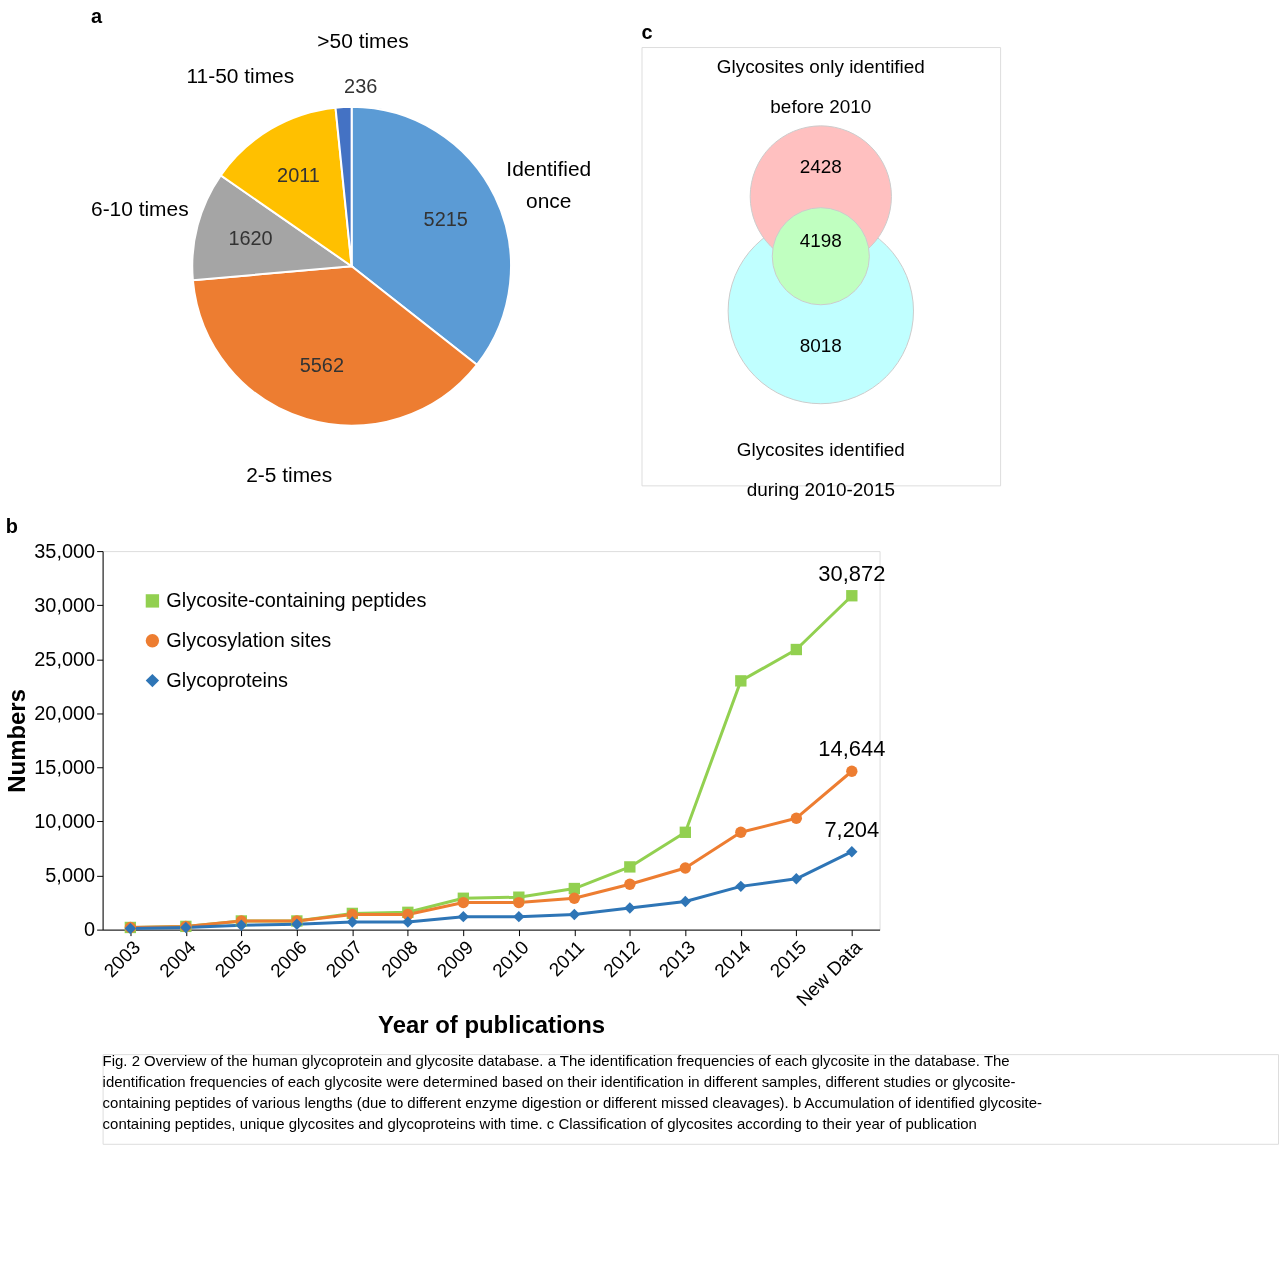 This screenshot has width=1284, height=1267. Describe the element at coordinates (820, 86) in the screenshot. I see `category-label: Glycosites only identified before 2010` at that location.